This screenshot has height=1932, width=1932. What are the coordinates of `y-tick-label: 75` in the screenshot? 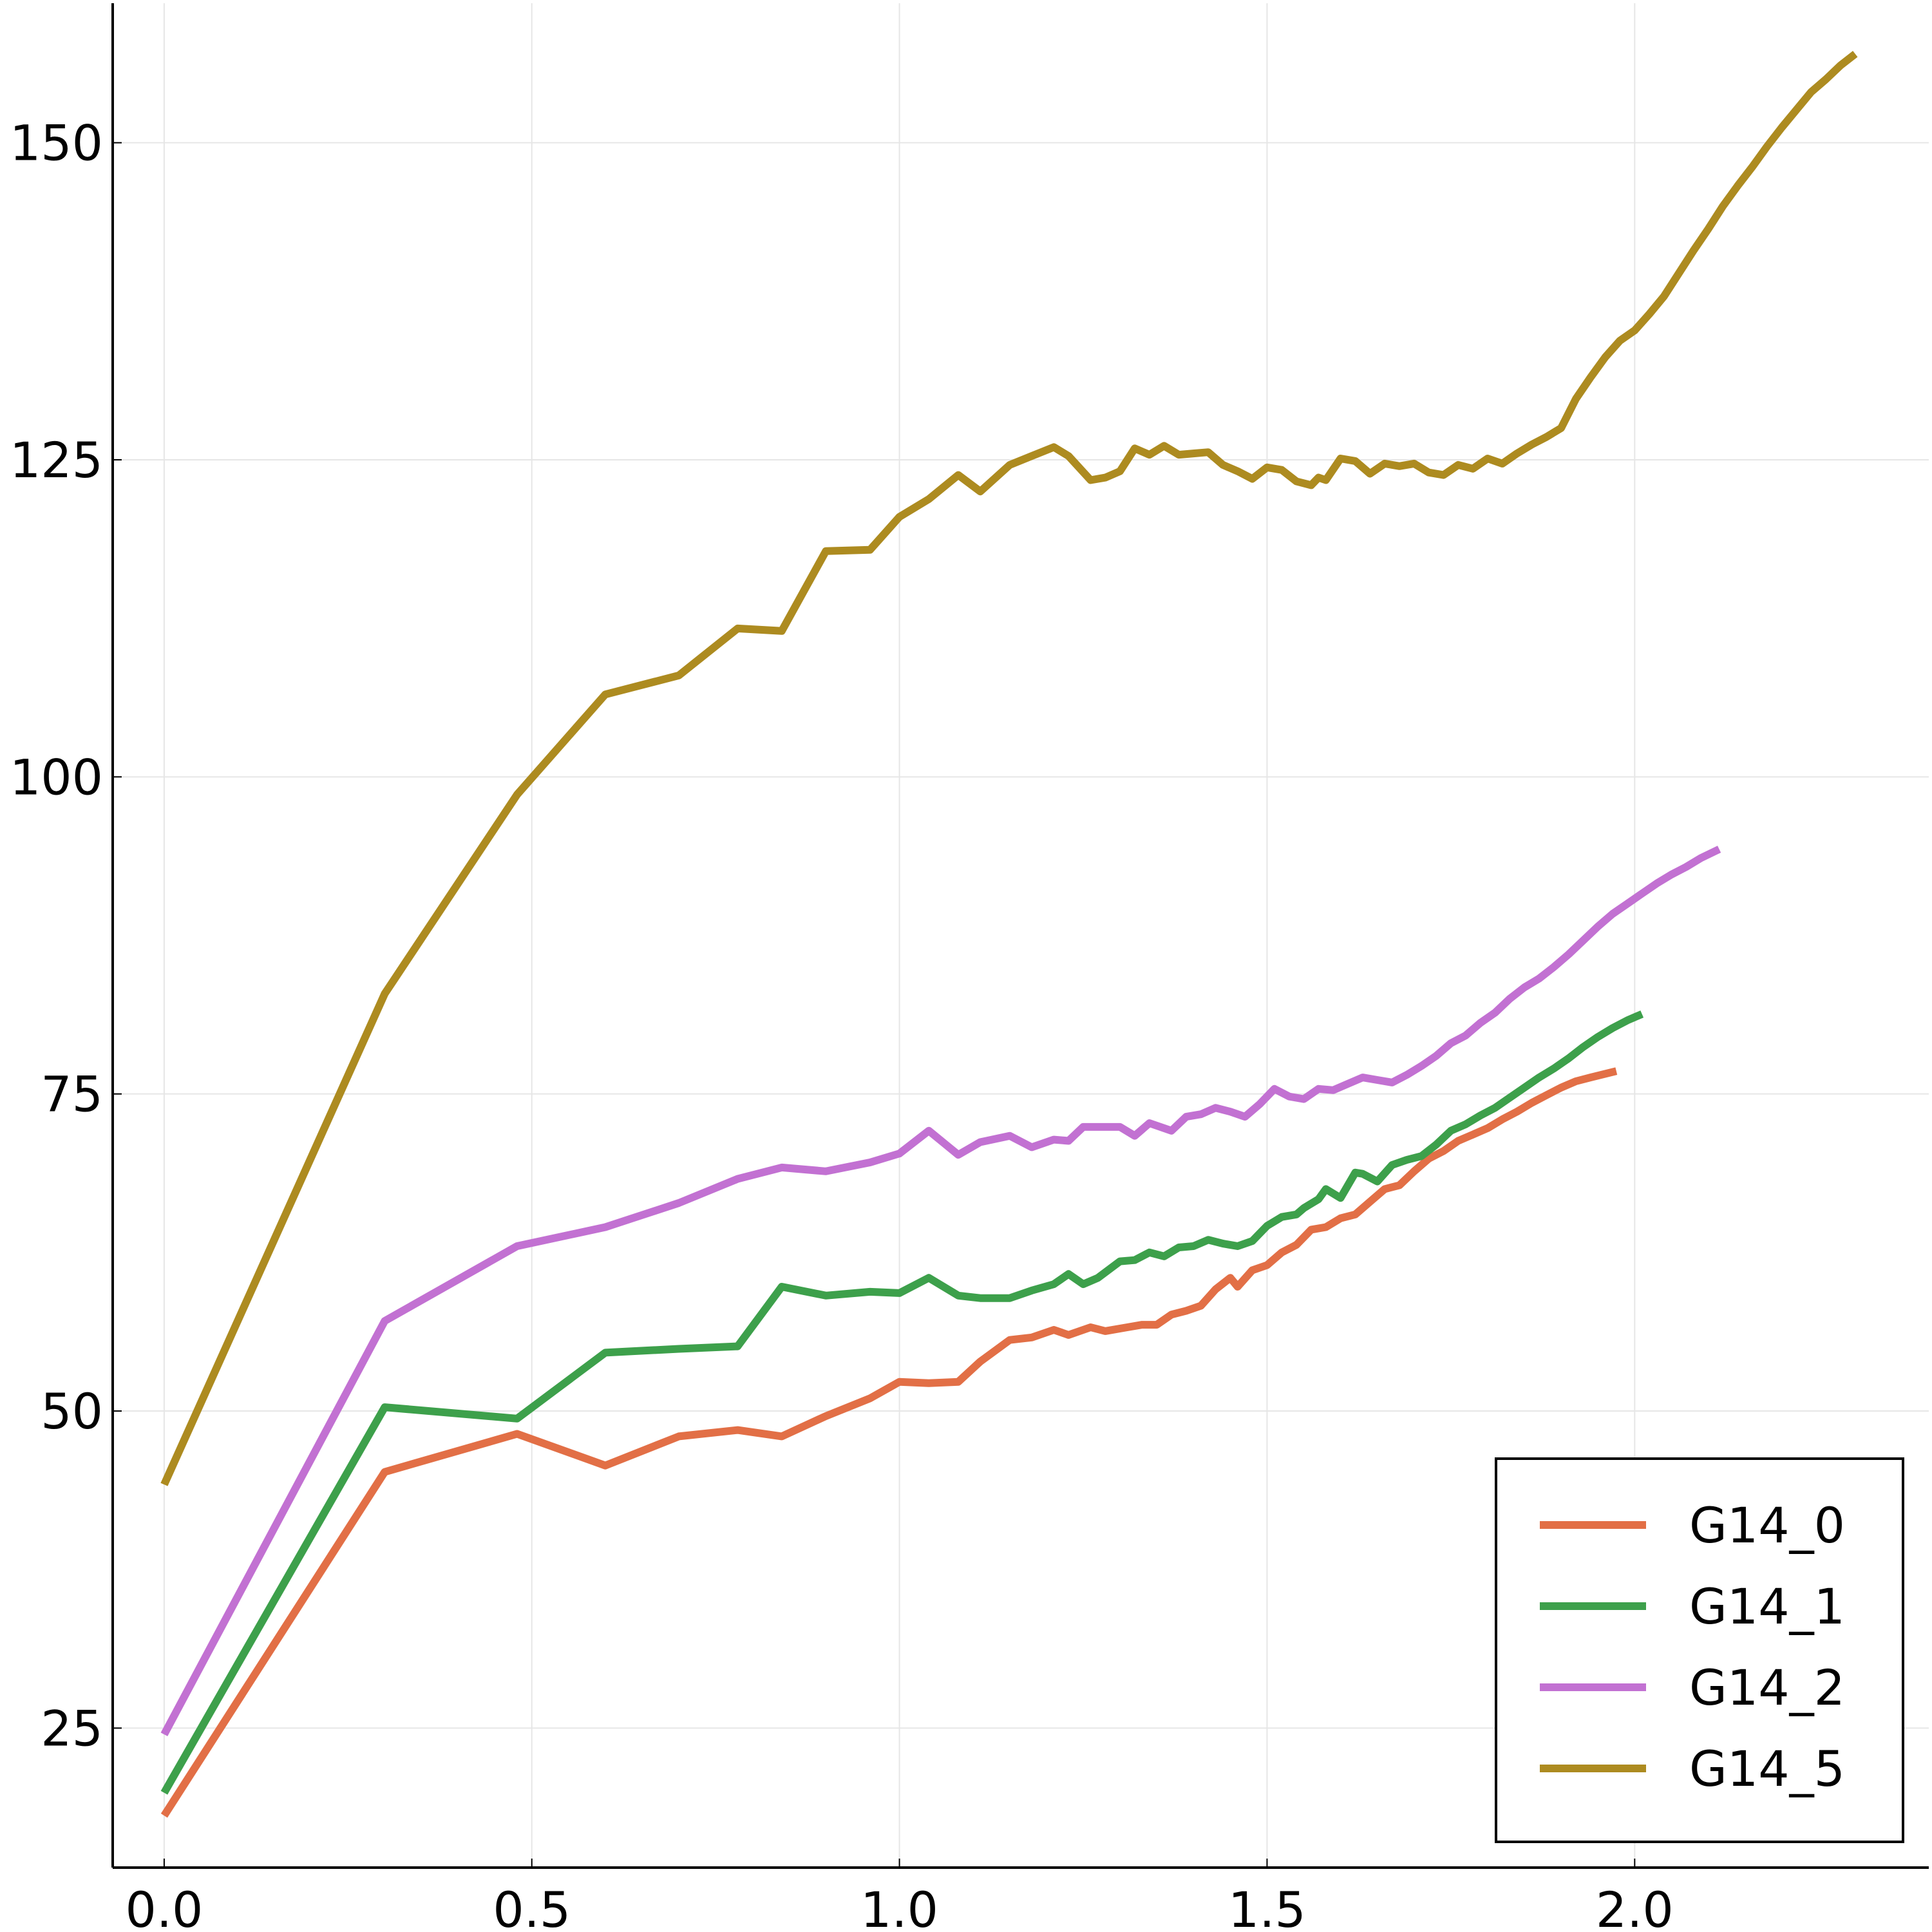 It's located at (72, 1094).